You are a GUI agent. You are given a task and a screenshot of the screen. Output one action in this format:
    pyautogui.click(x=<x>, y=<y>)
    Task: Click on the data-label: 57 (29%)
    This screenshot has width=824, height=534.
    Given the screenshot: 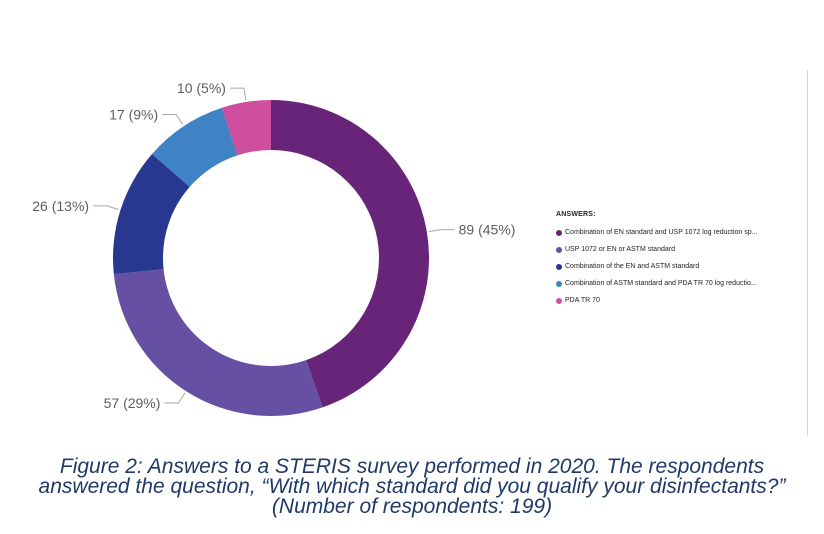 What is the action you would take?
    pyautogui.click(x=132, y=403)
    